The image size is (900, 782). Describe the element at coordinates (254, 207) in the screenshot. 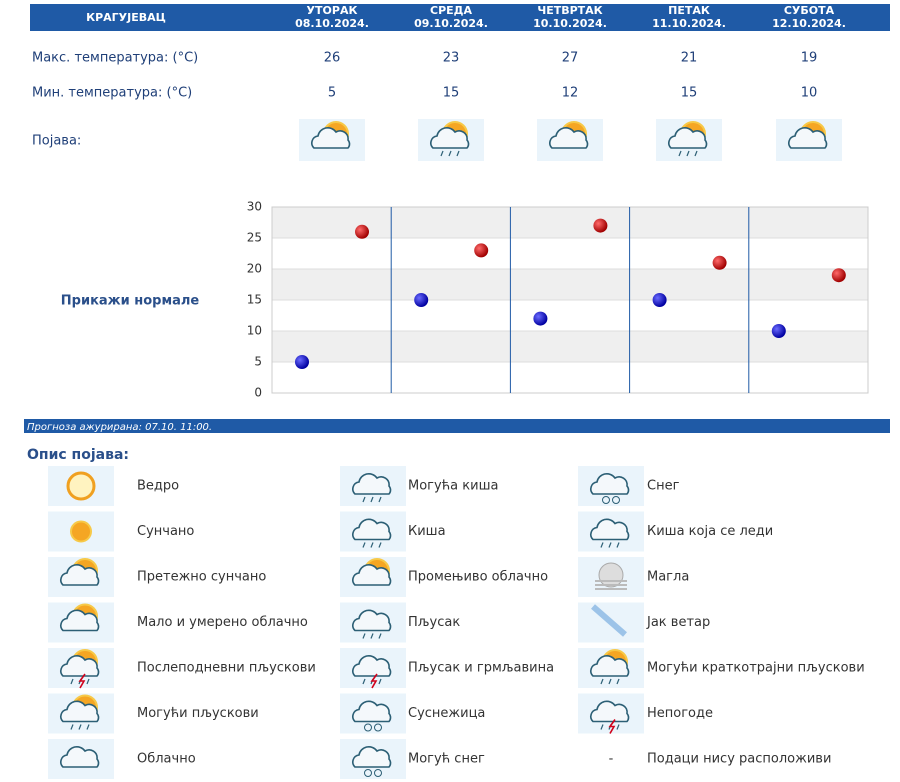

I see `y-tick-label: 30` at that location.